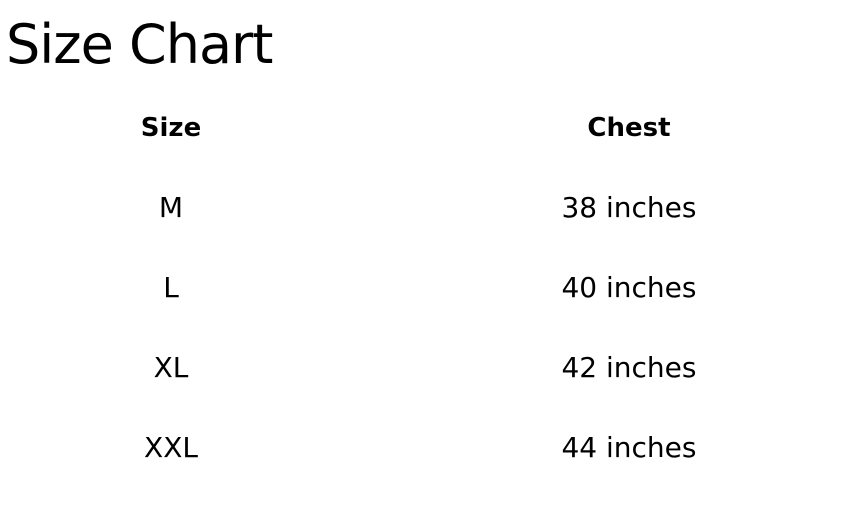 Image resolution: width=848 pixels, height=508 pixels. Describe the element at coordinates (629, 207) in the screenshot. I see `table-cell-chest: 38 inches` at that location.